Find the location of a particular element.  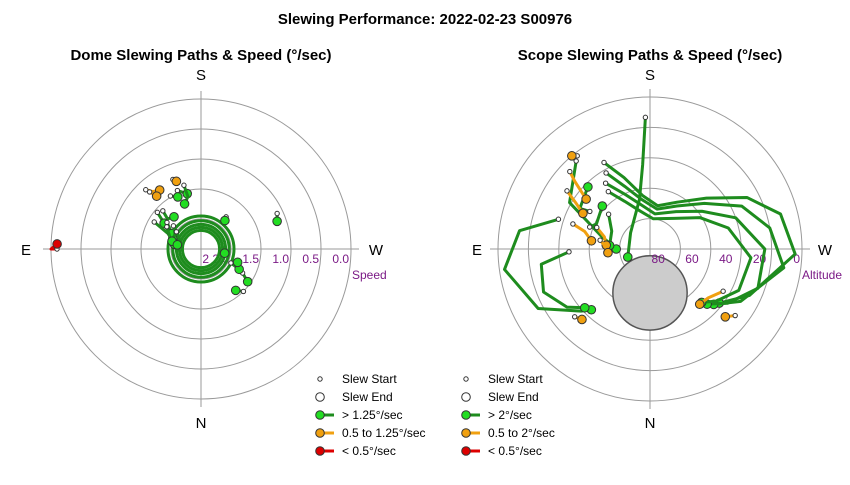

dome-legend-end-symbol is located at coordinates (320, 397).